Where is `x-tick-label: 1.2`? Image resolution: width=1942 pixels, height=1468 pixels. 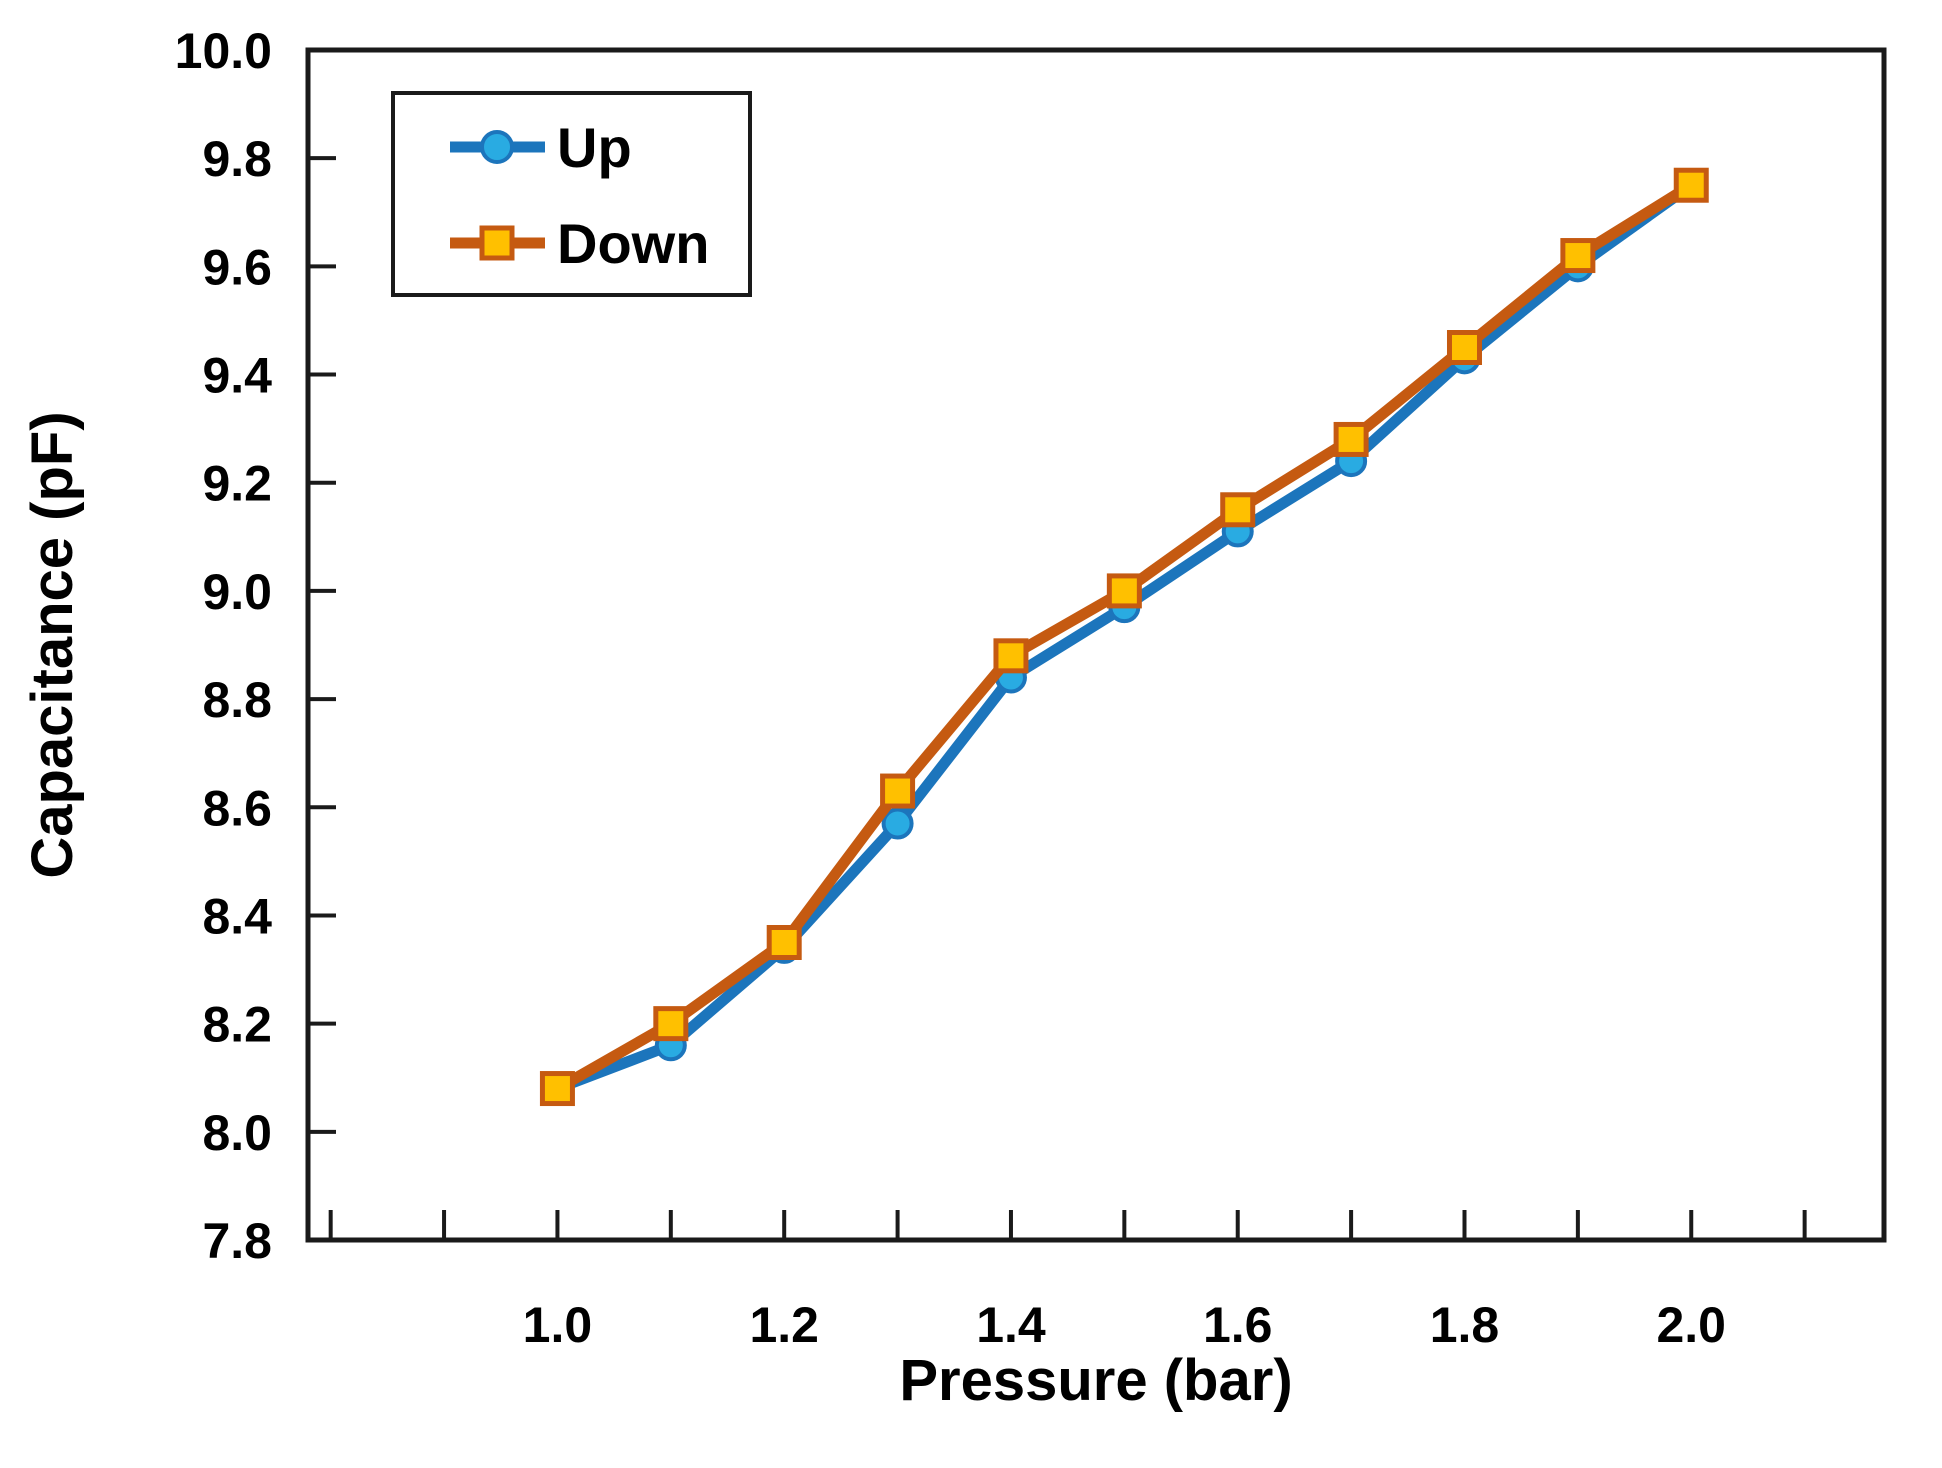
x-tick-label: 1.2 is located at coordinates (784, 1325).